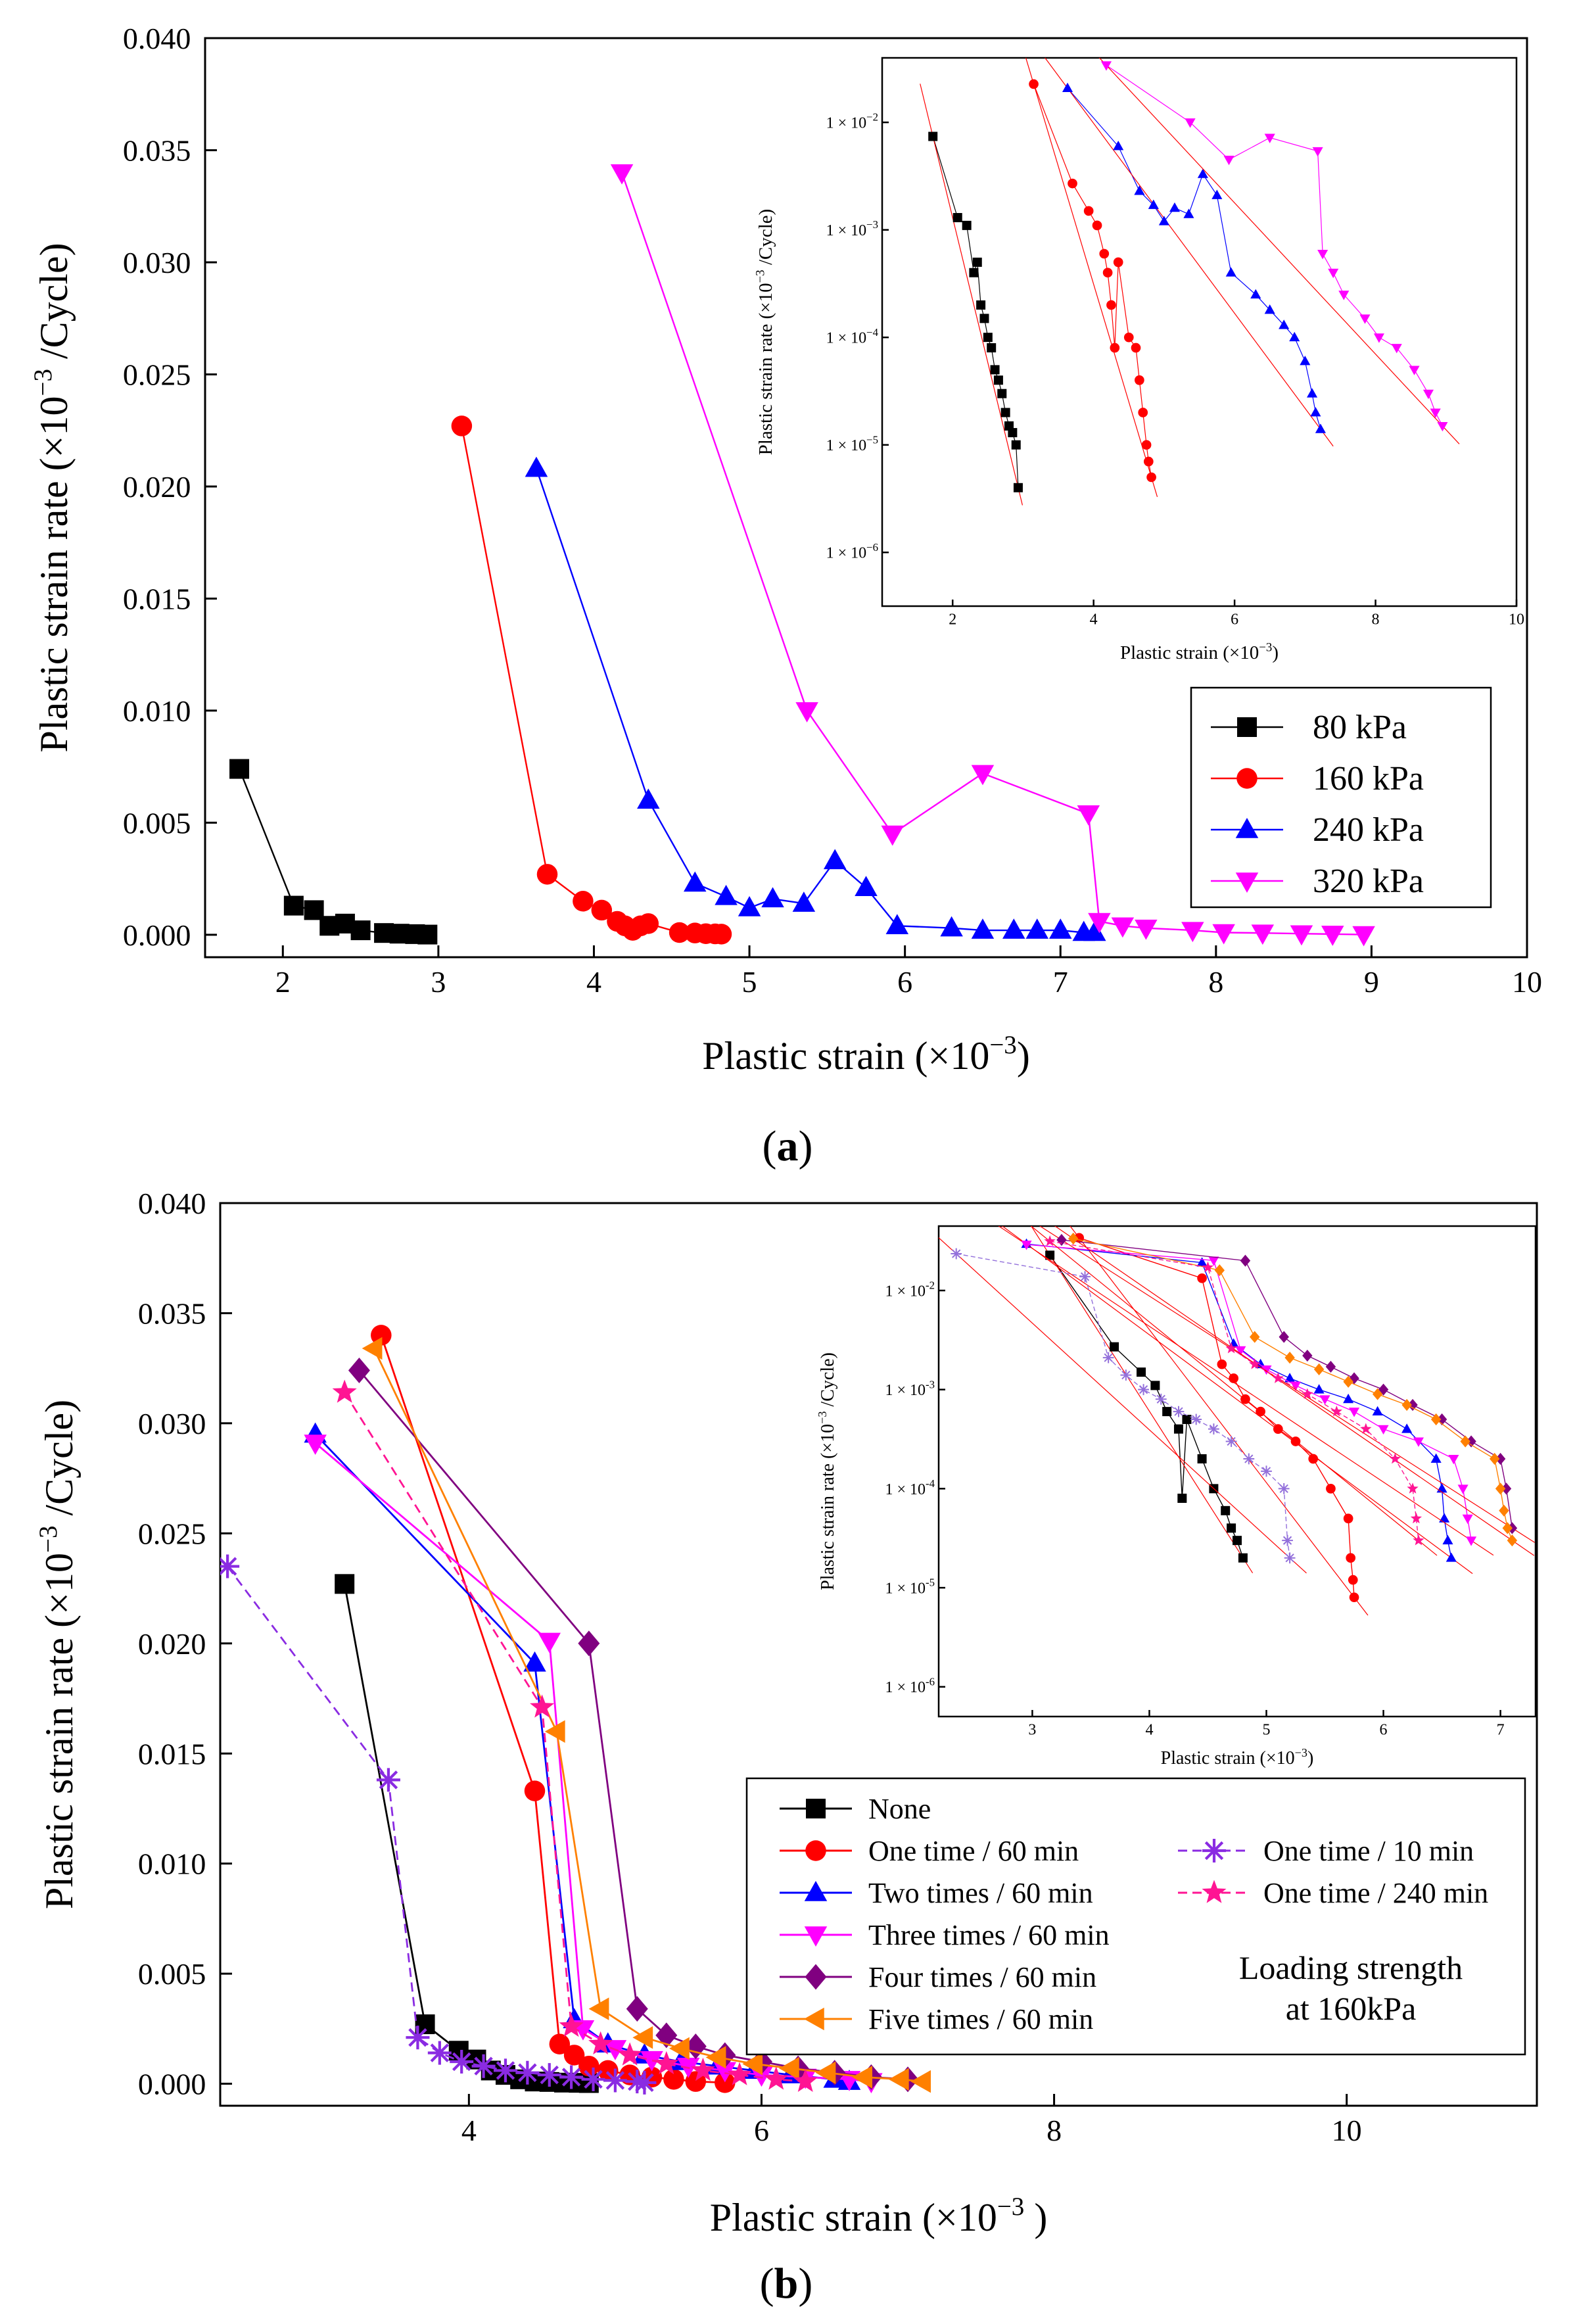 The height and width of the screenshot is (2324, 1575). What do you see at coordinates (157, 711) in the screenshot?
I see `y-tick-label: 0.010` at bounding box center [157, 711].